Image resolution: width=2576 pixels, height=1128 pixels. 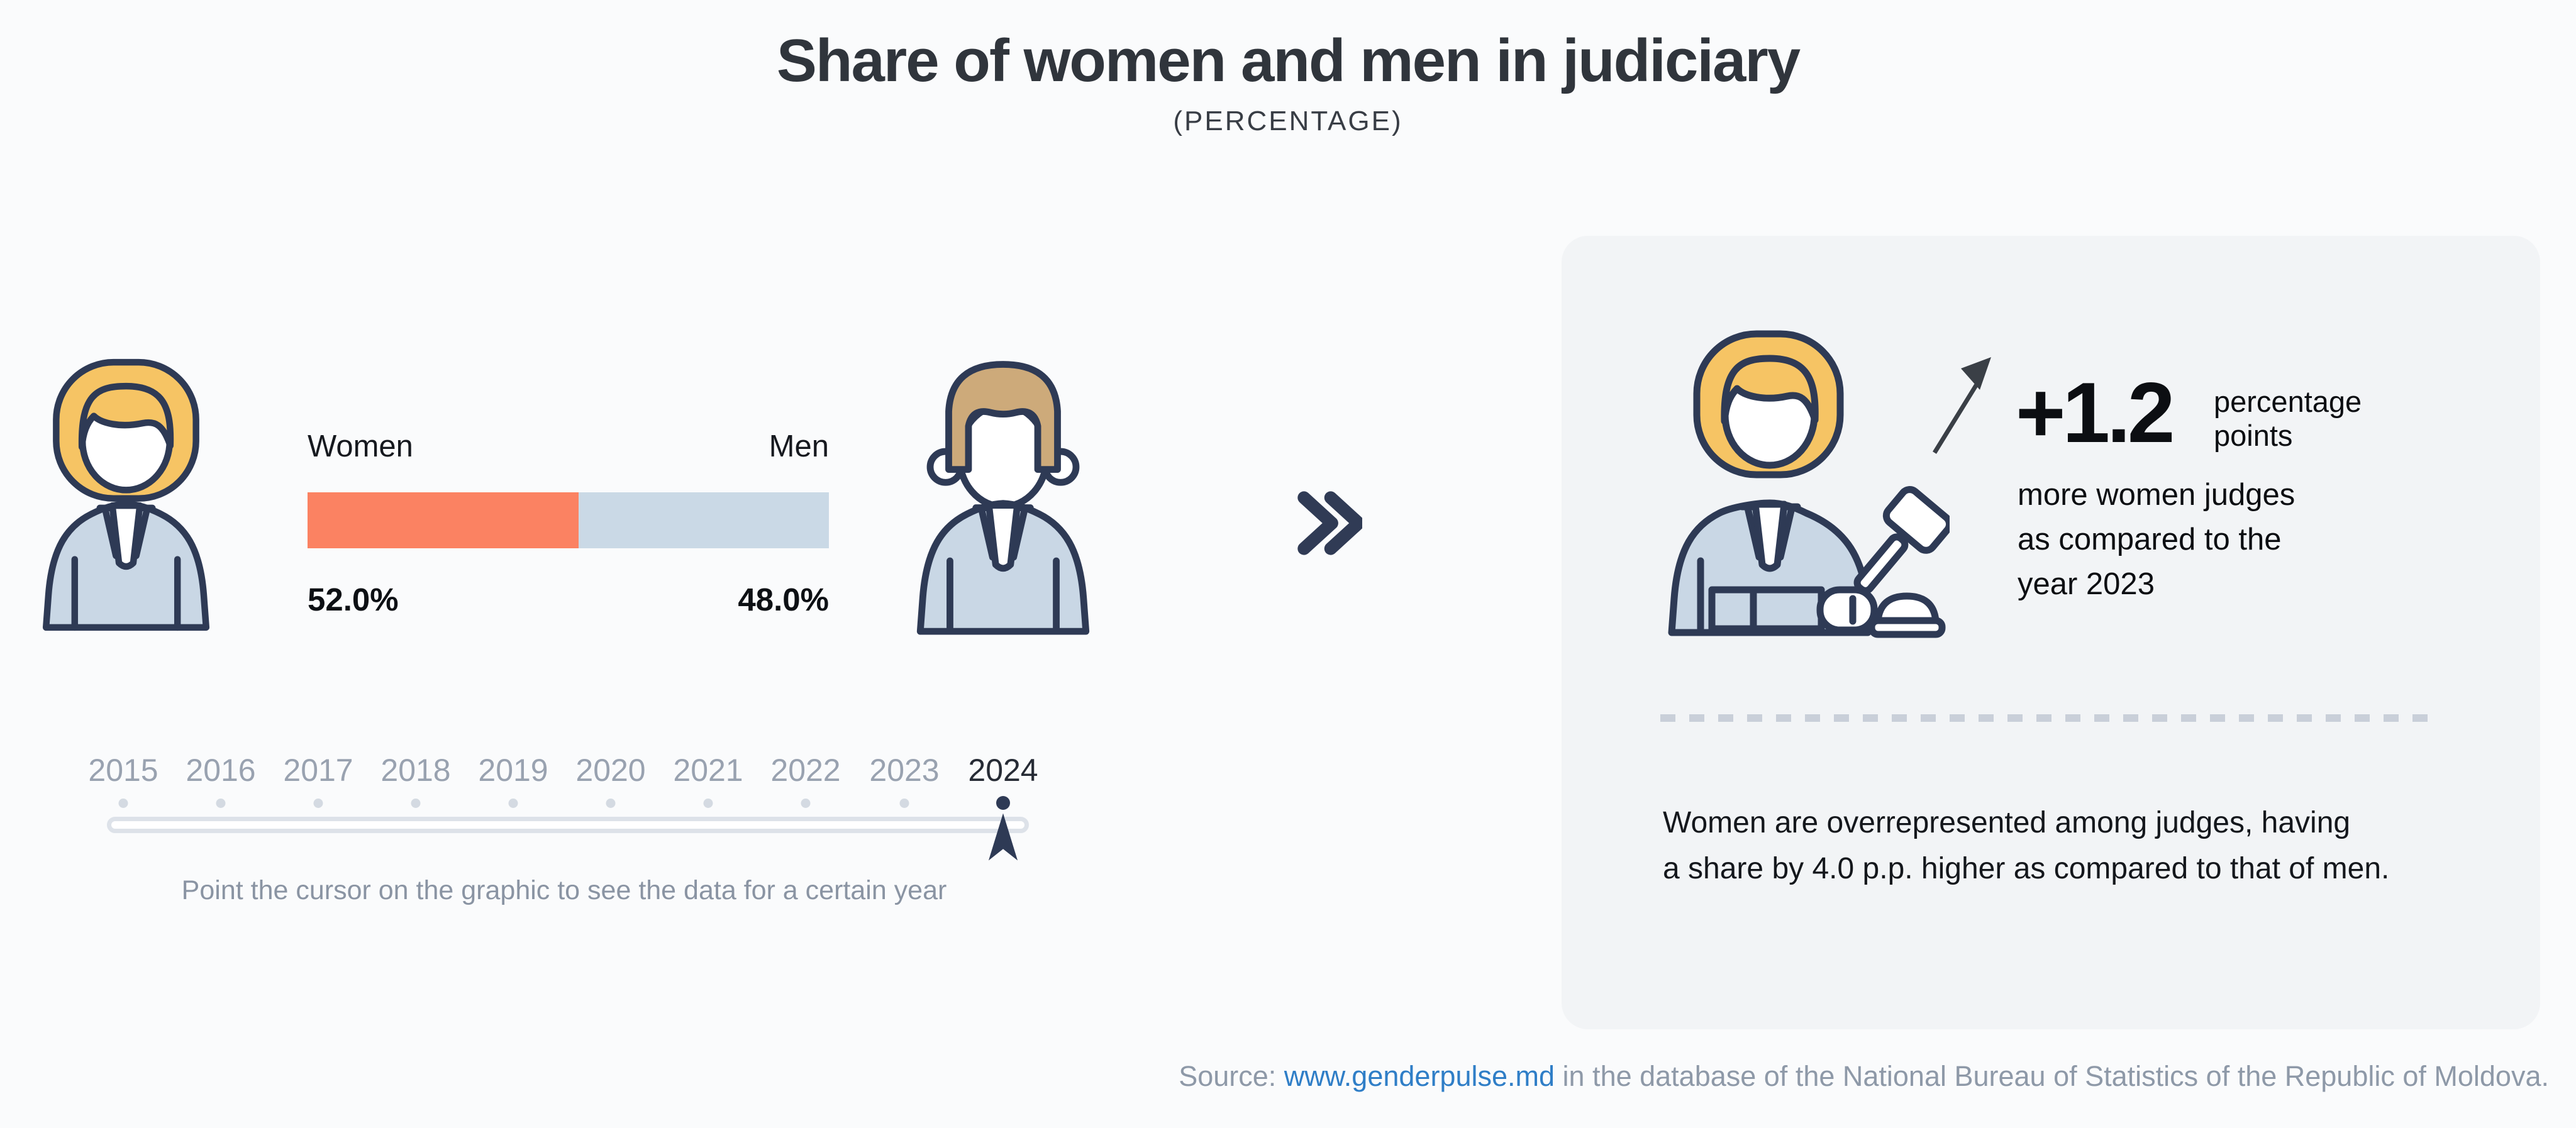 What do you see at coordinates (360, 446) in the screenshot?
I see `label-women: Women` at bounding box center [360, 446].